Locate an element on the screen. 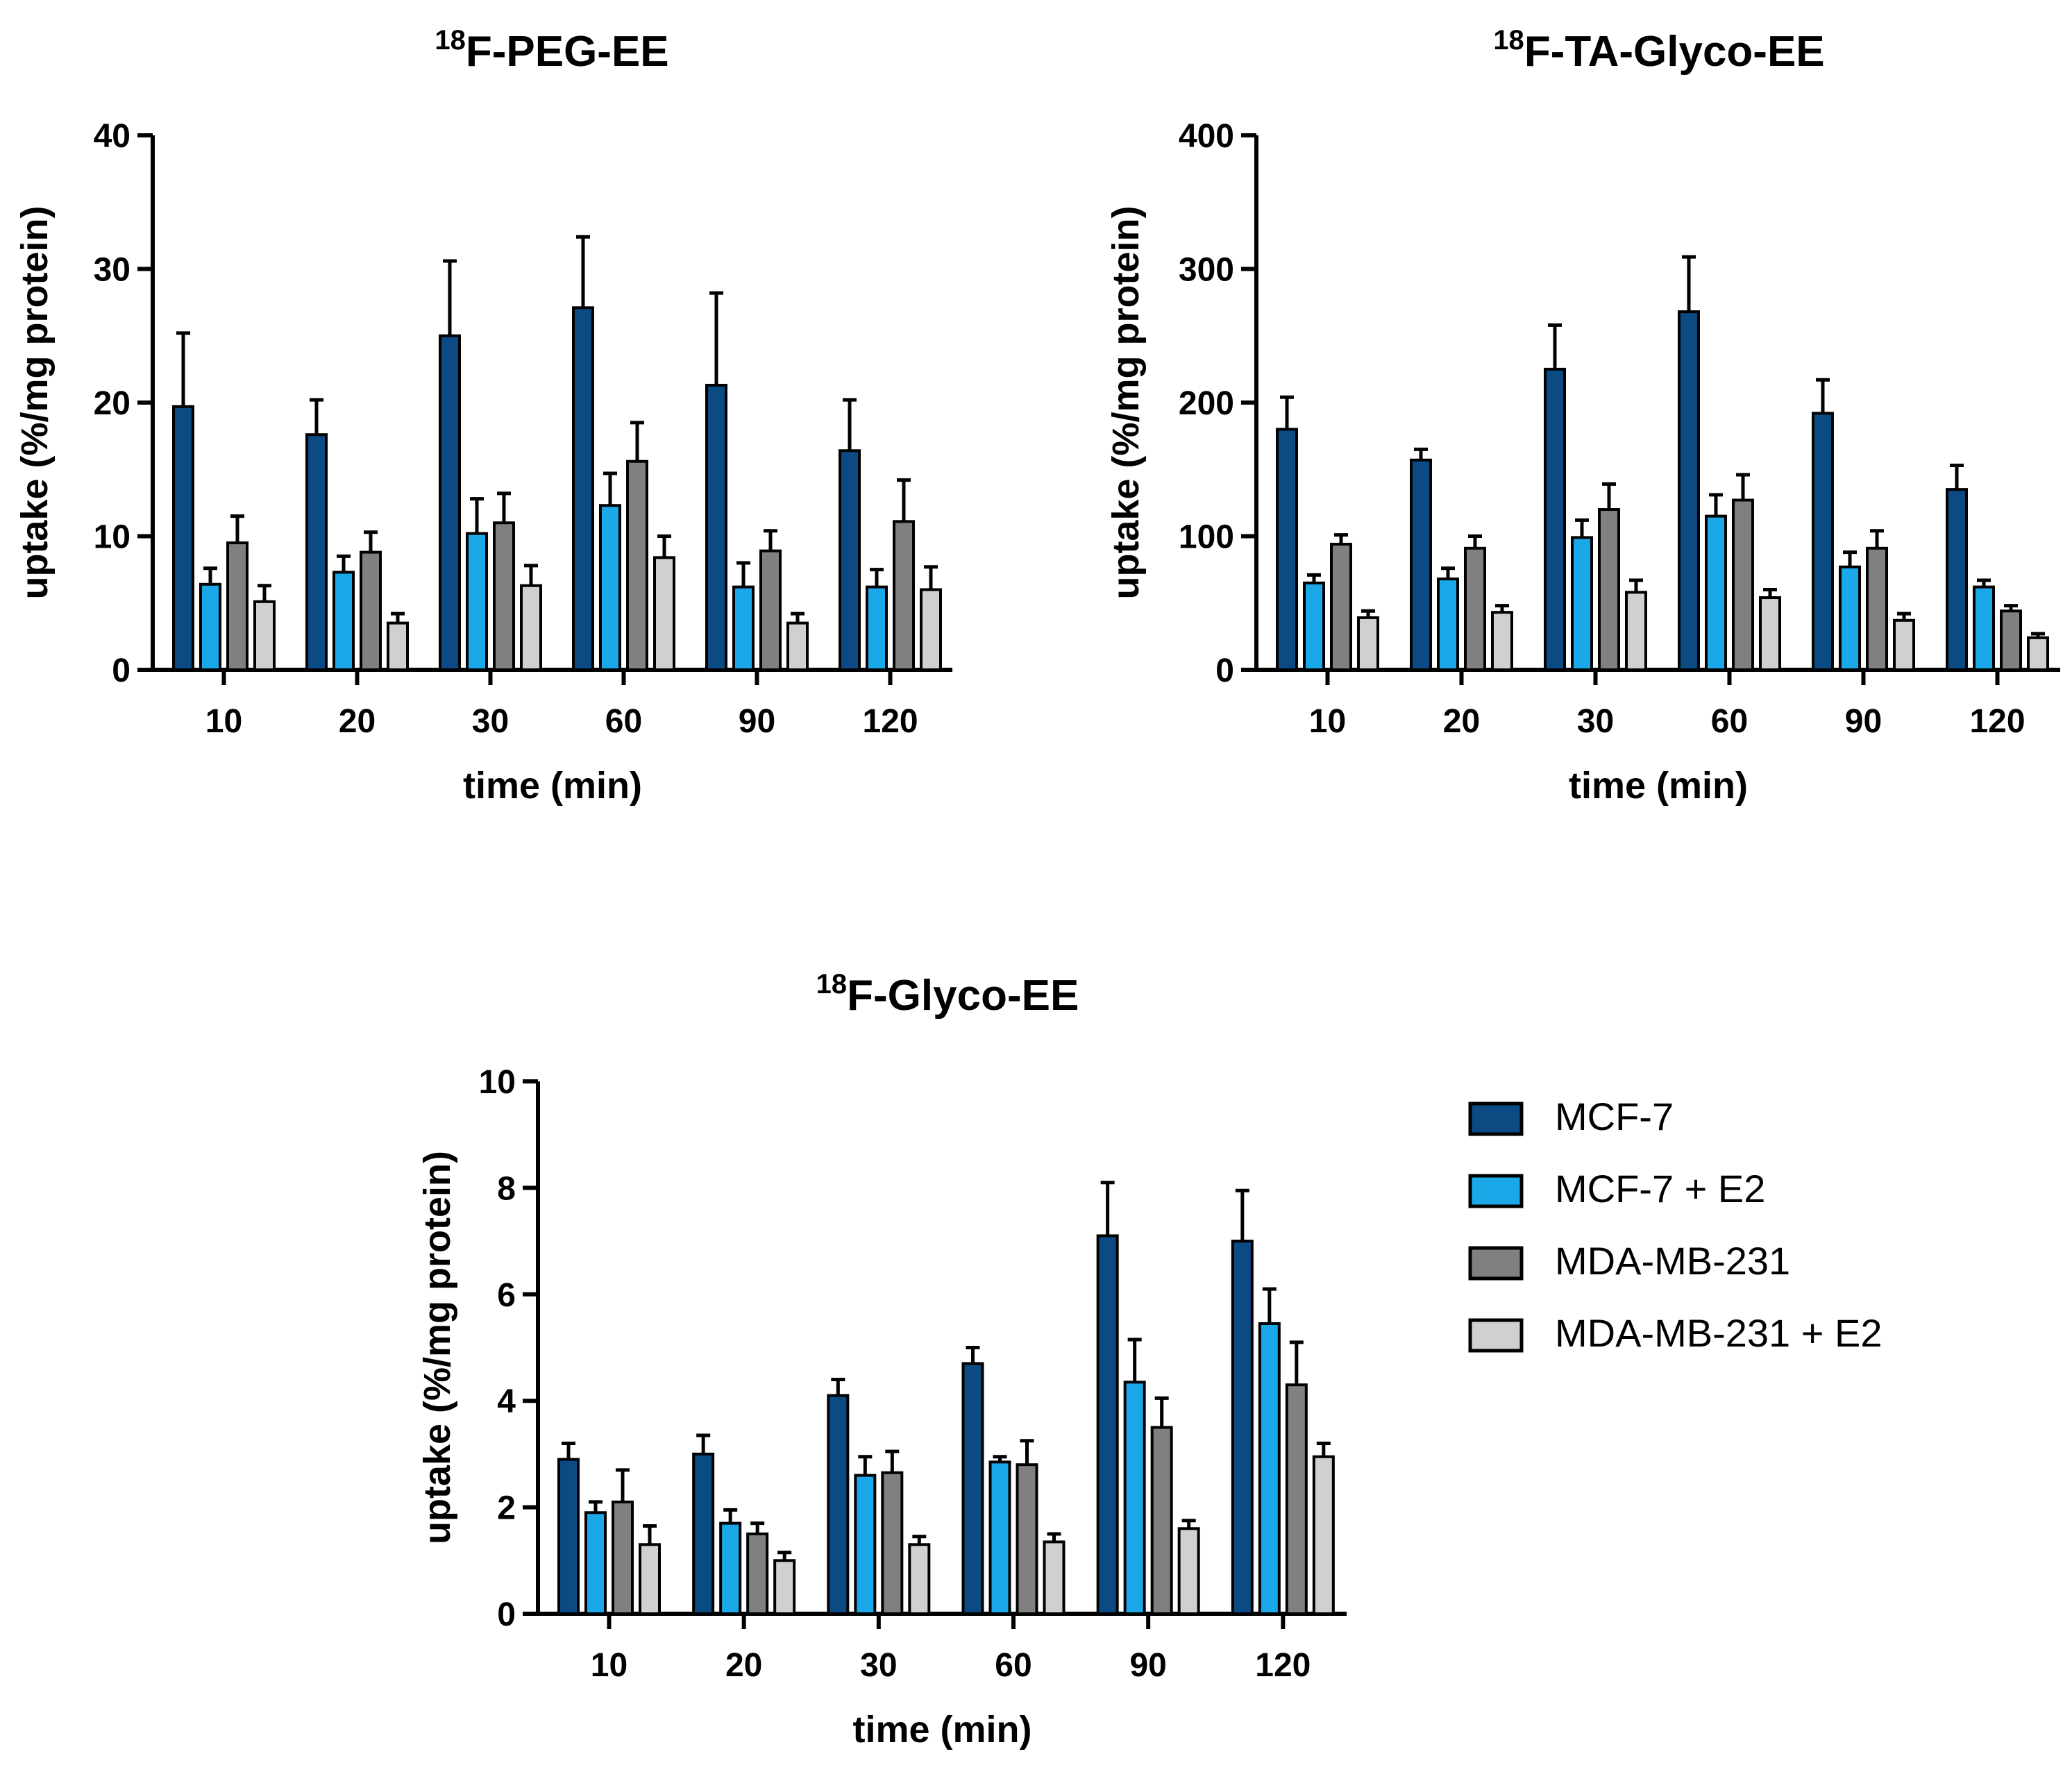  legend-label: MDA-MB-231 + E2 is located at coordinates (1719, 1333).